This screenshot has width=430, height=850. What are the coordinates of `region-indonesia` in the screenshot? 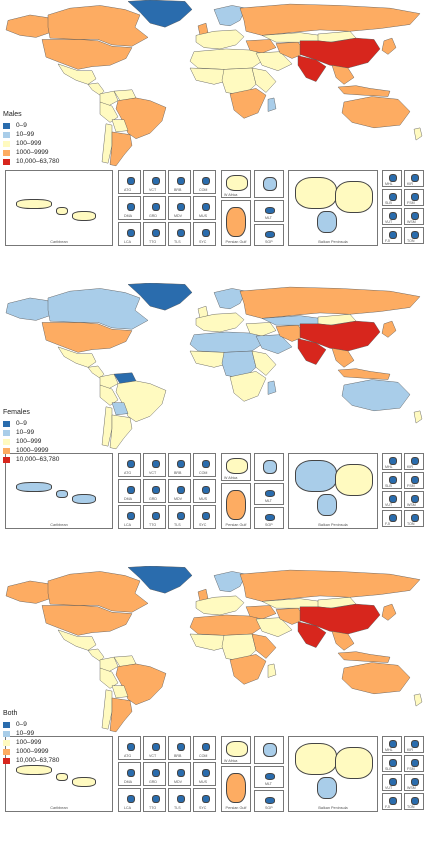 It's located at (364, 657).